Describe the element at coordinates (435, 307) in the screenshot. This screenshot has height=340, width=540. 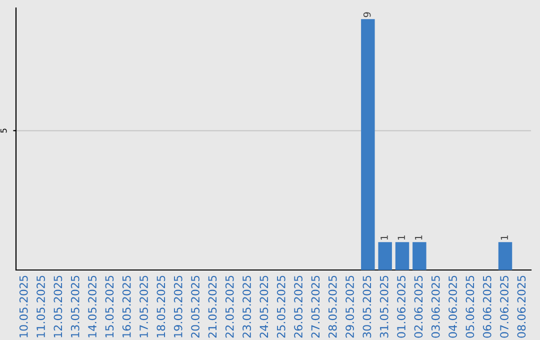
I see `x-tick-label: 03.06.2025` at that location.